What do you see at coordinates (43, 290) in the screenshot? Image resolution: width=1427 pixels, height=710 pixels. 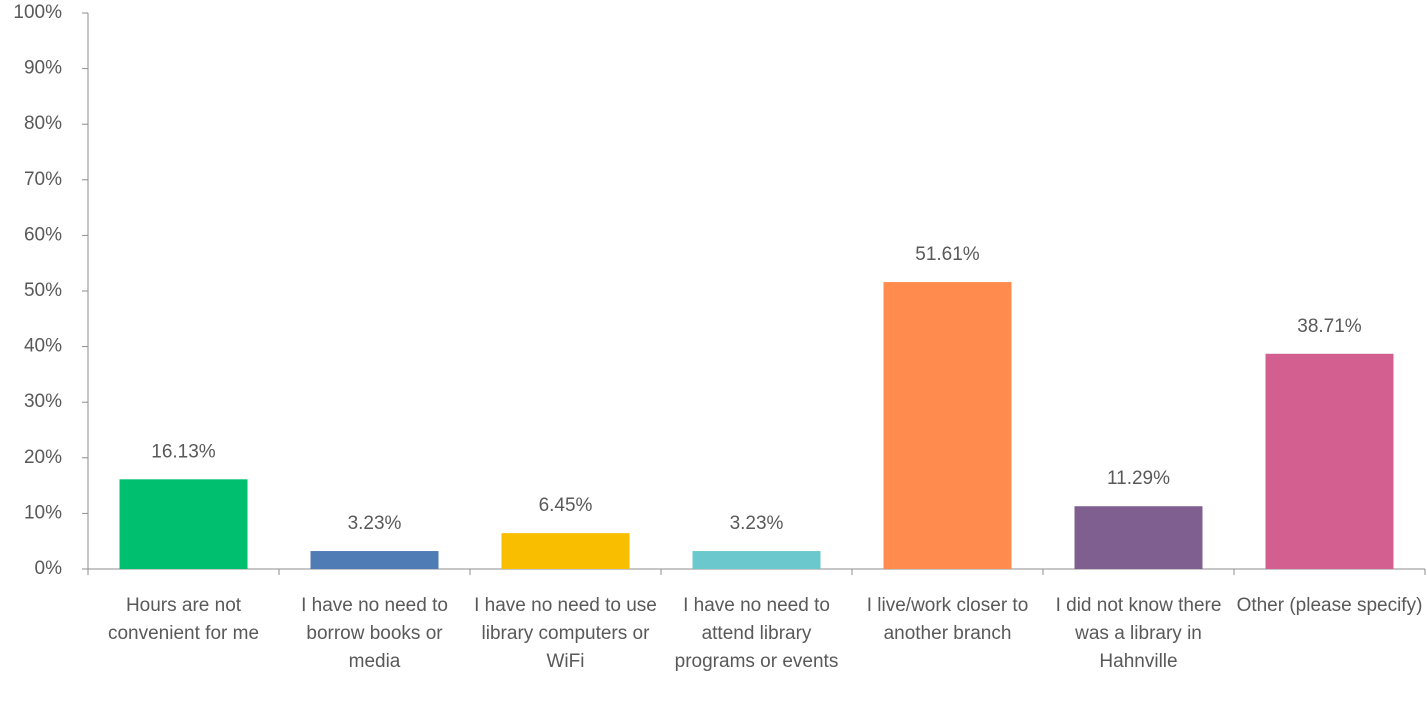 I see `y-tick-label: 50%` at bounding box center [43, 290].